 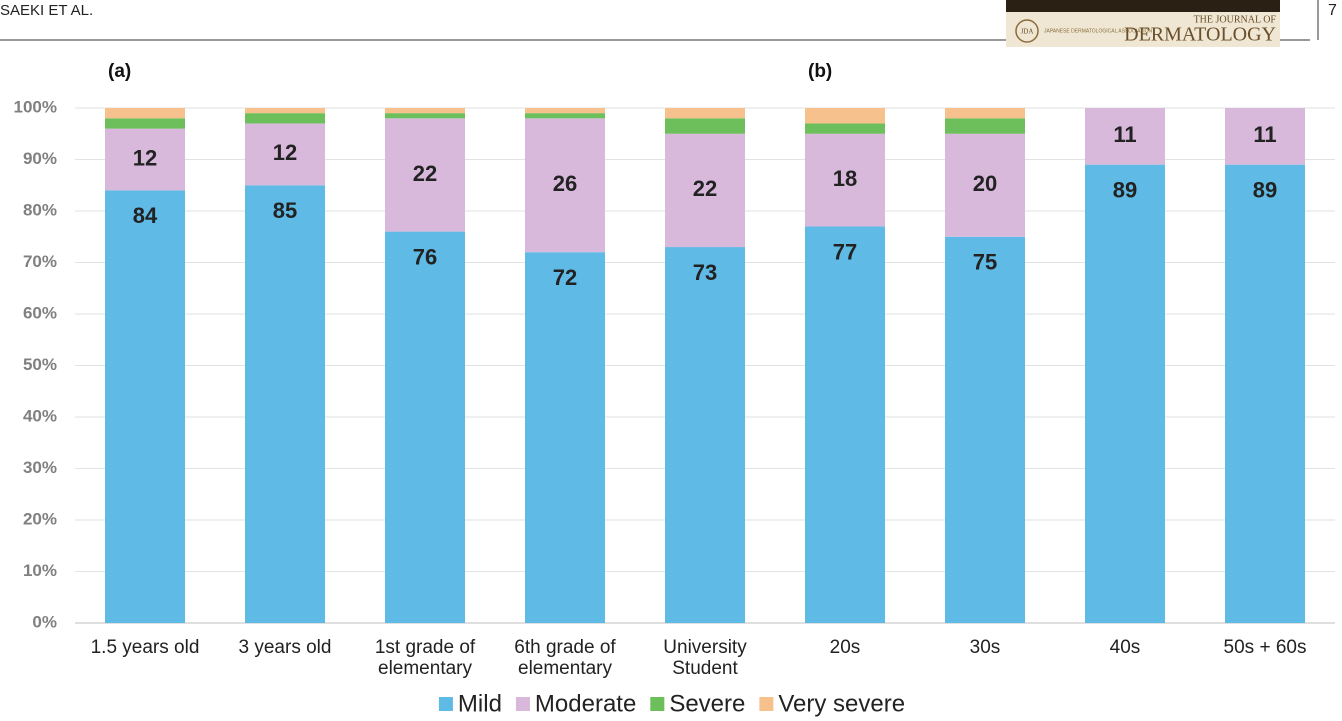 I want to click on society-name: JAPANESE DERMATOLOGICAL ASSOCIATION, so click(x=1098, y=31).